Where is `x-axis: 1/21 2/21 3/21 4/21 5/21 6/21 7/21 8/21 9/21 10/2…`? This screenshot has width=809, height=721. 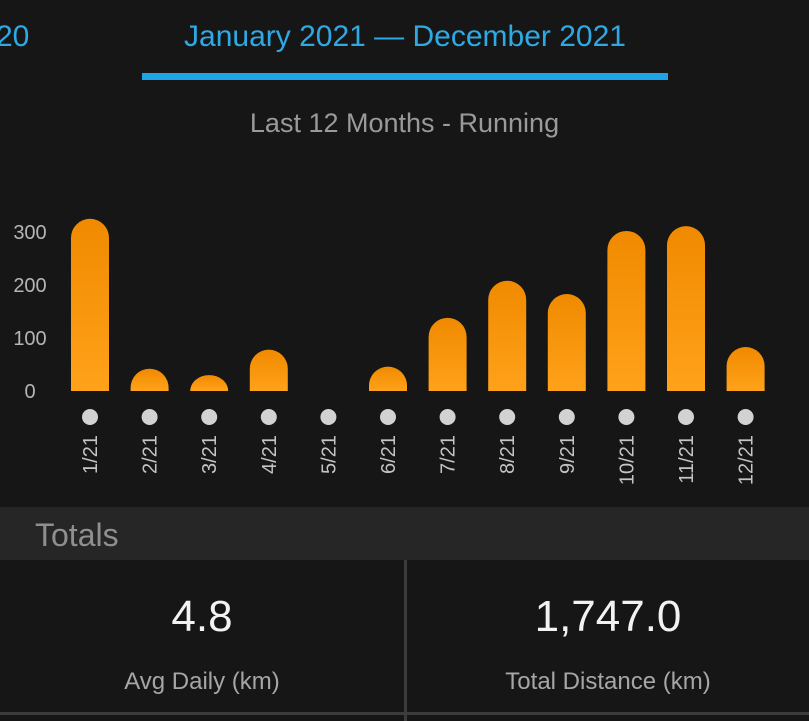 x-axis: 1/21 2/21 3/21 4/21 5/21 6/21 7/21 8/21 9/21 10/2… is located at coordinates (419, 447).